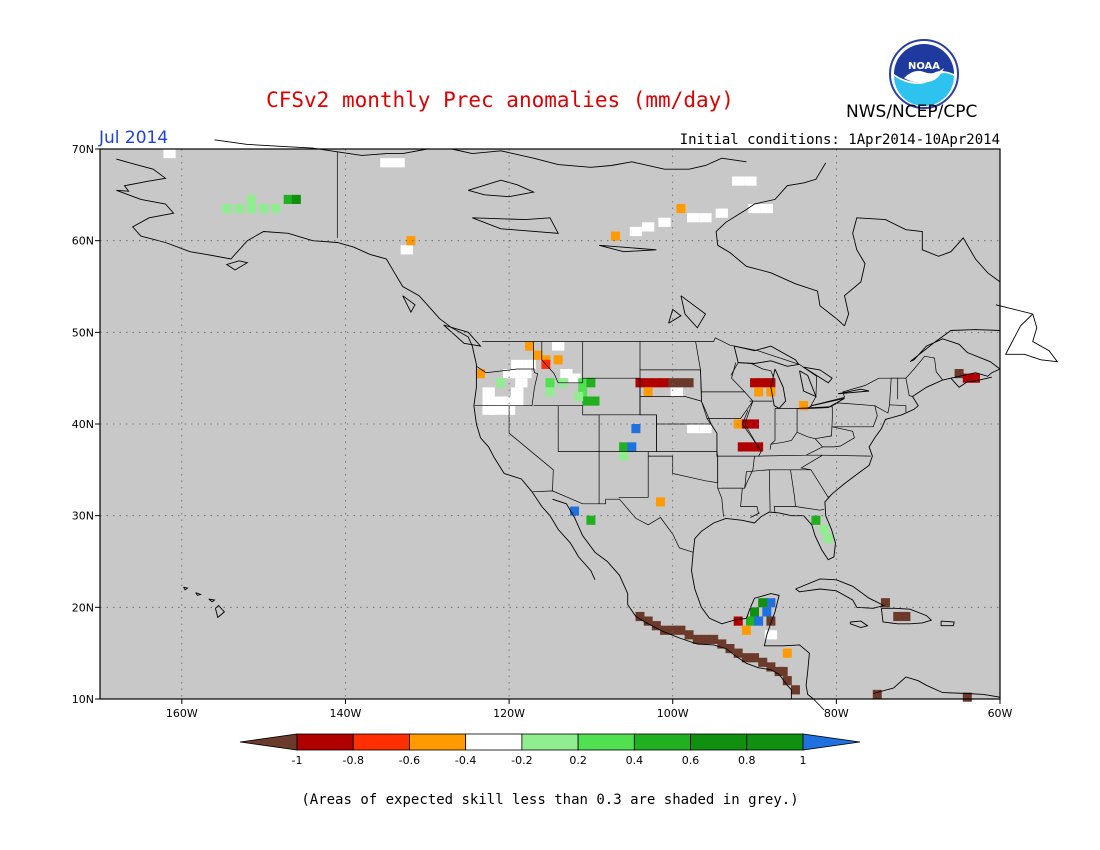 The height and width of the screenshot is (850, 1100). What do you see at coordinates (691, 760) in the screenshot?
I see `colorbar-label: 0.6` at bounding box center [691, 760].